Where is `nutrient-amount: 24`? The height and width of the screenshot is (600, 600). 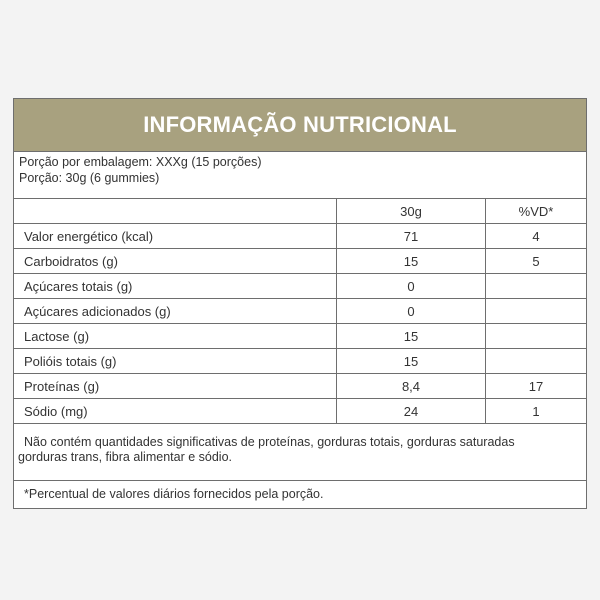
nutrient-amount: 24 is located at coordinates (411, 410).